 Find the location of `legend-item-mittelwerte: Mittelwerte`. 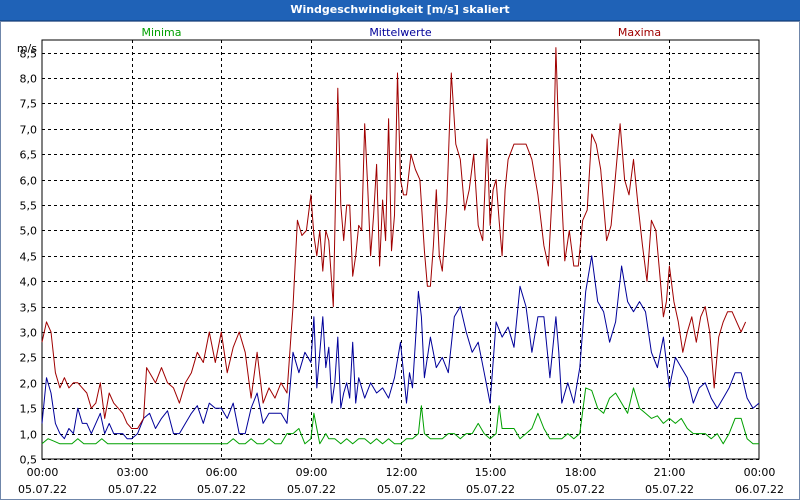

legend-item-mittelwerte: Mittelwerte is located at coordinates (400, 32).